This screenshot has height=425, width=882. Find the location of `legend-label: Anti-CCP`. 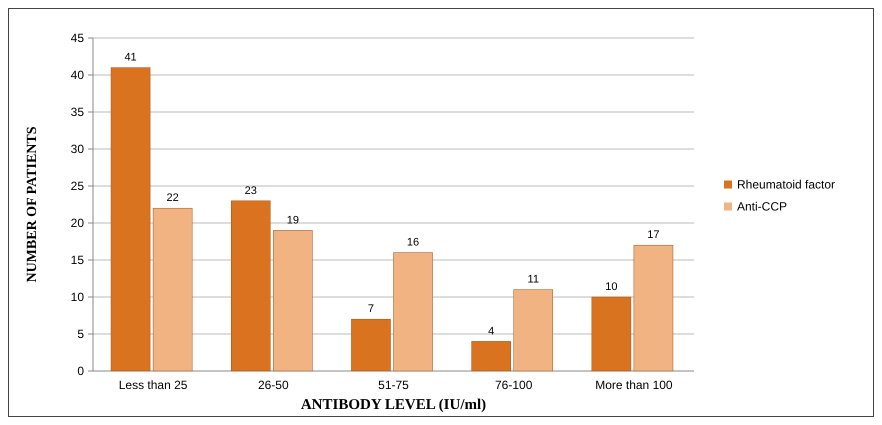

legend-label: Anti-CCP is located at coordinates (762, 207).